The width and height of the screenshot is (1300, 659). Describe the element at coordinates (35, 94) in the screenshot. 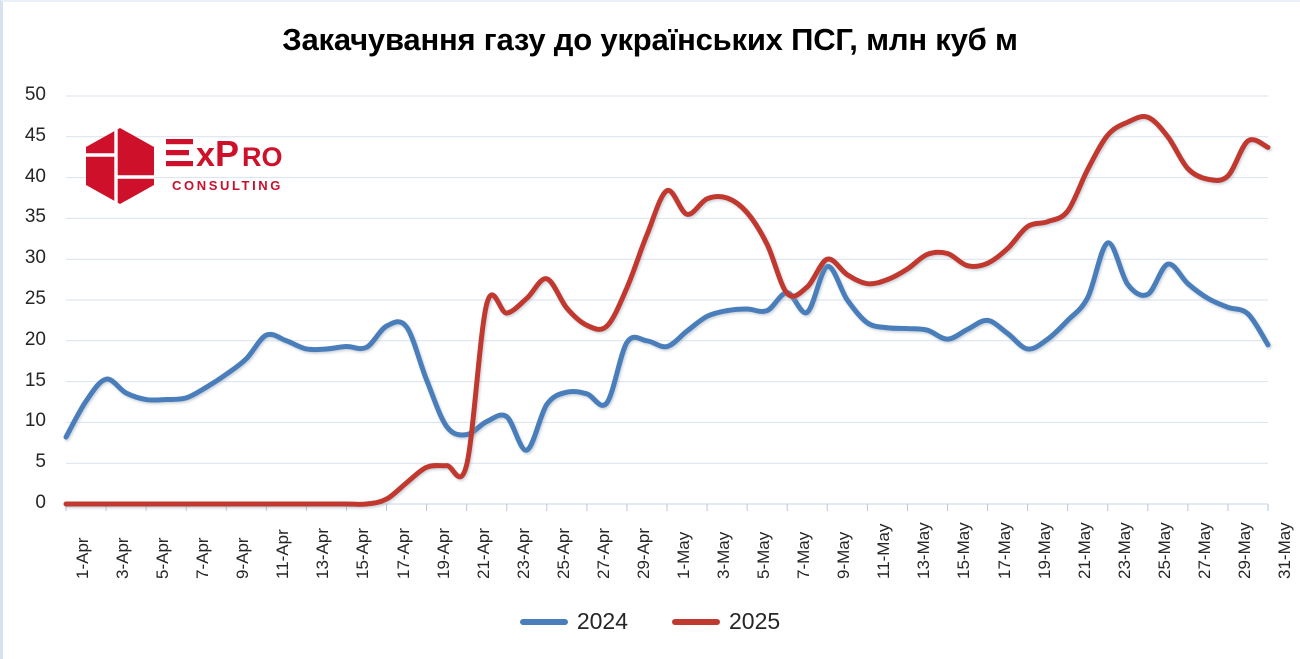

I see `y-axis-tick-label: 50` at that location.